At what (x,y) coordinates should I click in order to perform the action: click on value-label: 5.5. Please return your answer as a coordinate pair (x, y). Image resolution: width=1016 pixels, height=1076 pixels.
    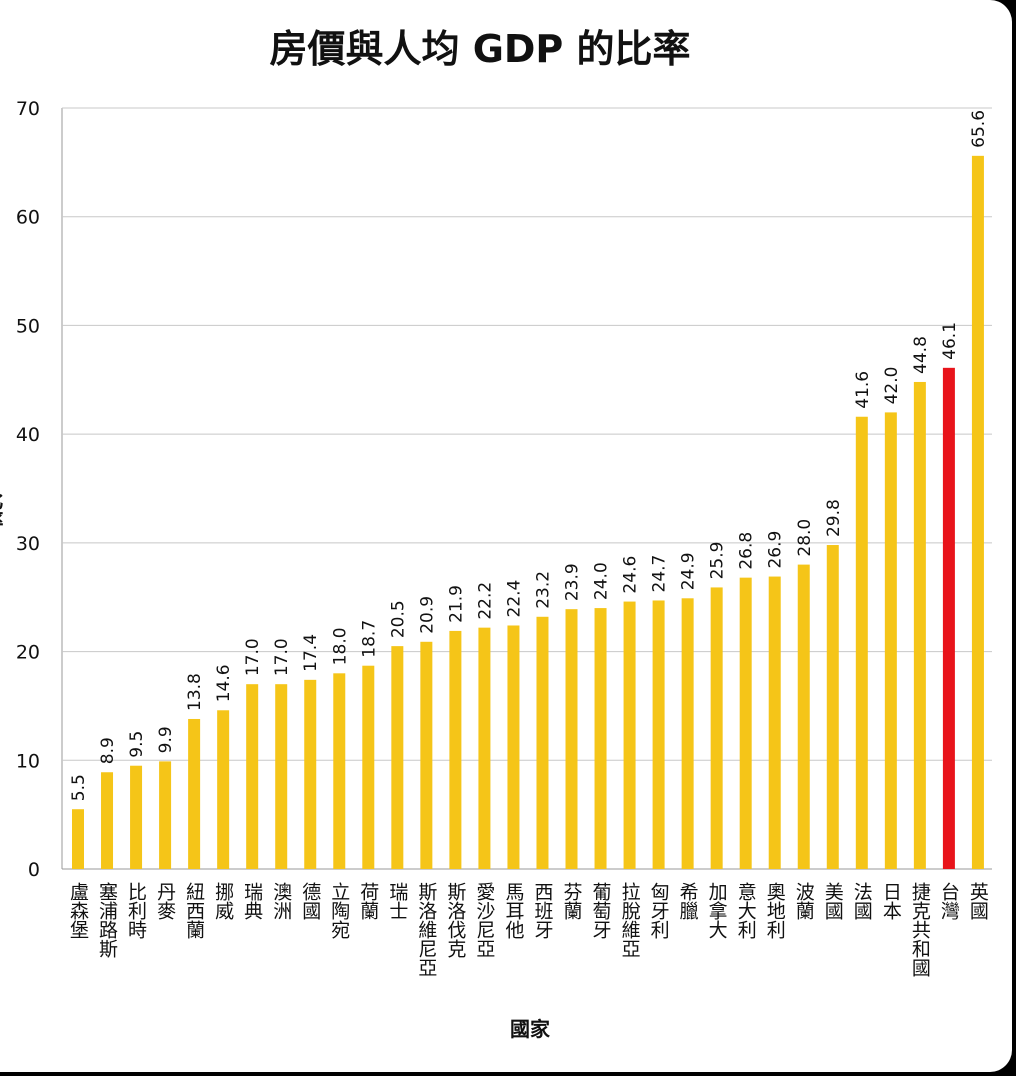
    Looking at the image, I should click on (79, 787).